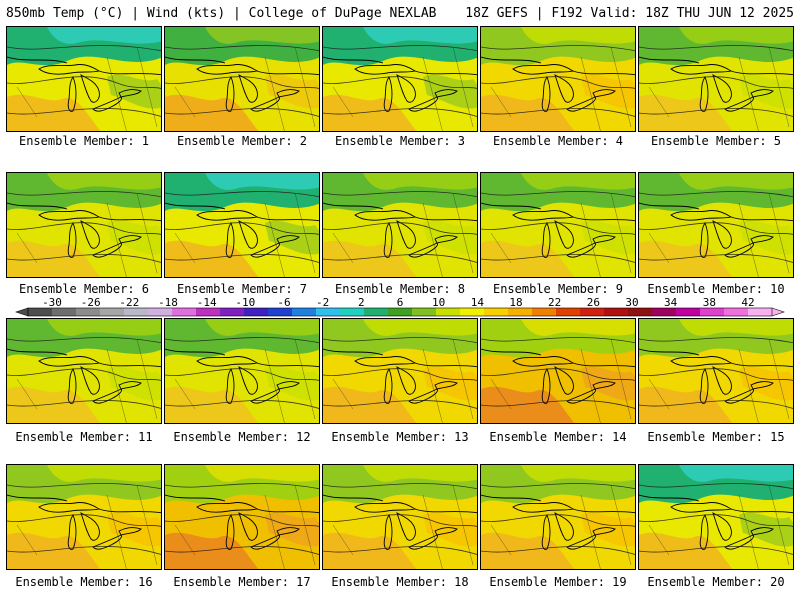 This screenshot has height=600, width=800. I want to click on ensemble-member-label: Ensemble Member: 15, so click(716, 437).